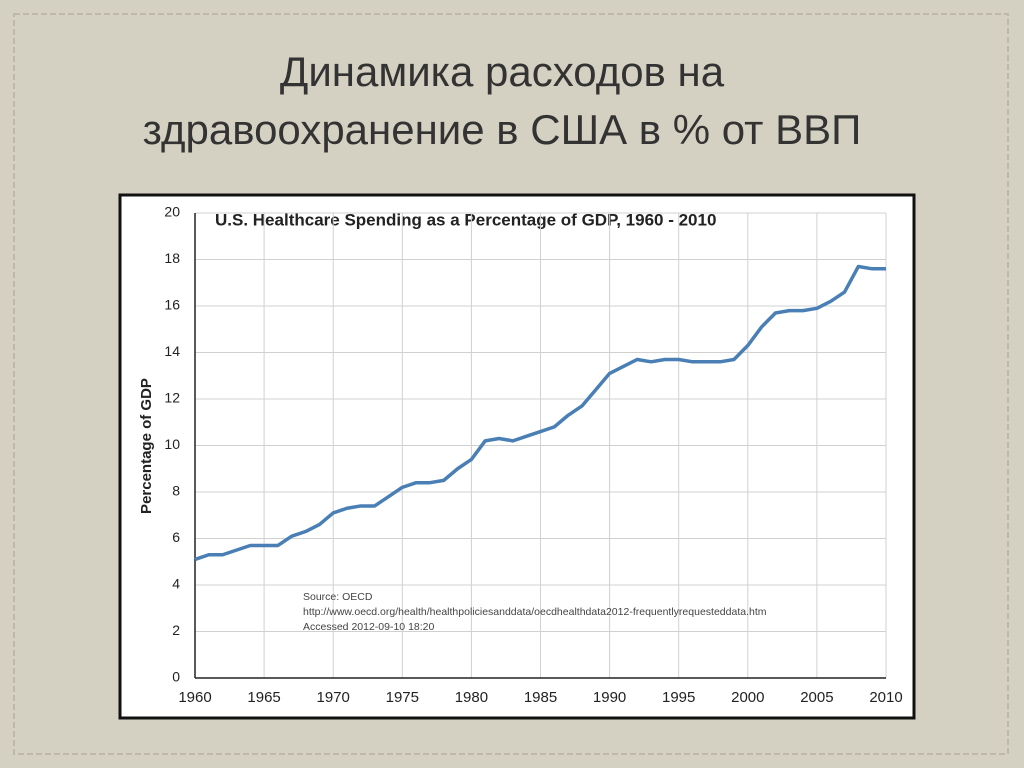  I want to click on slide-title: Динамика расходов на, so click(502, 71).